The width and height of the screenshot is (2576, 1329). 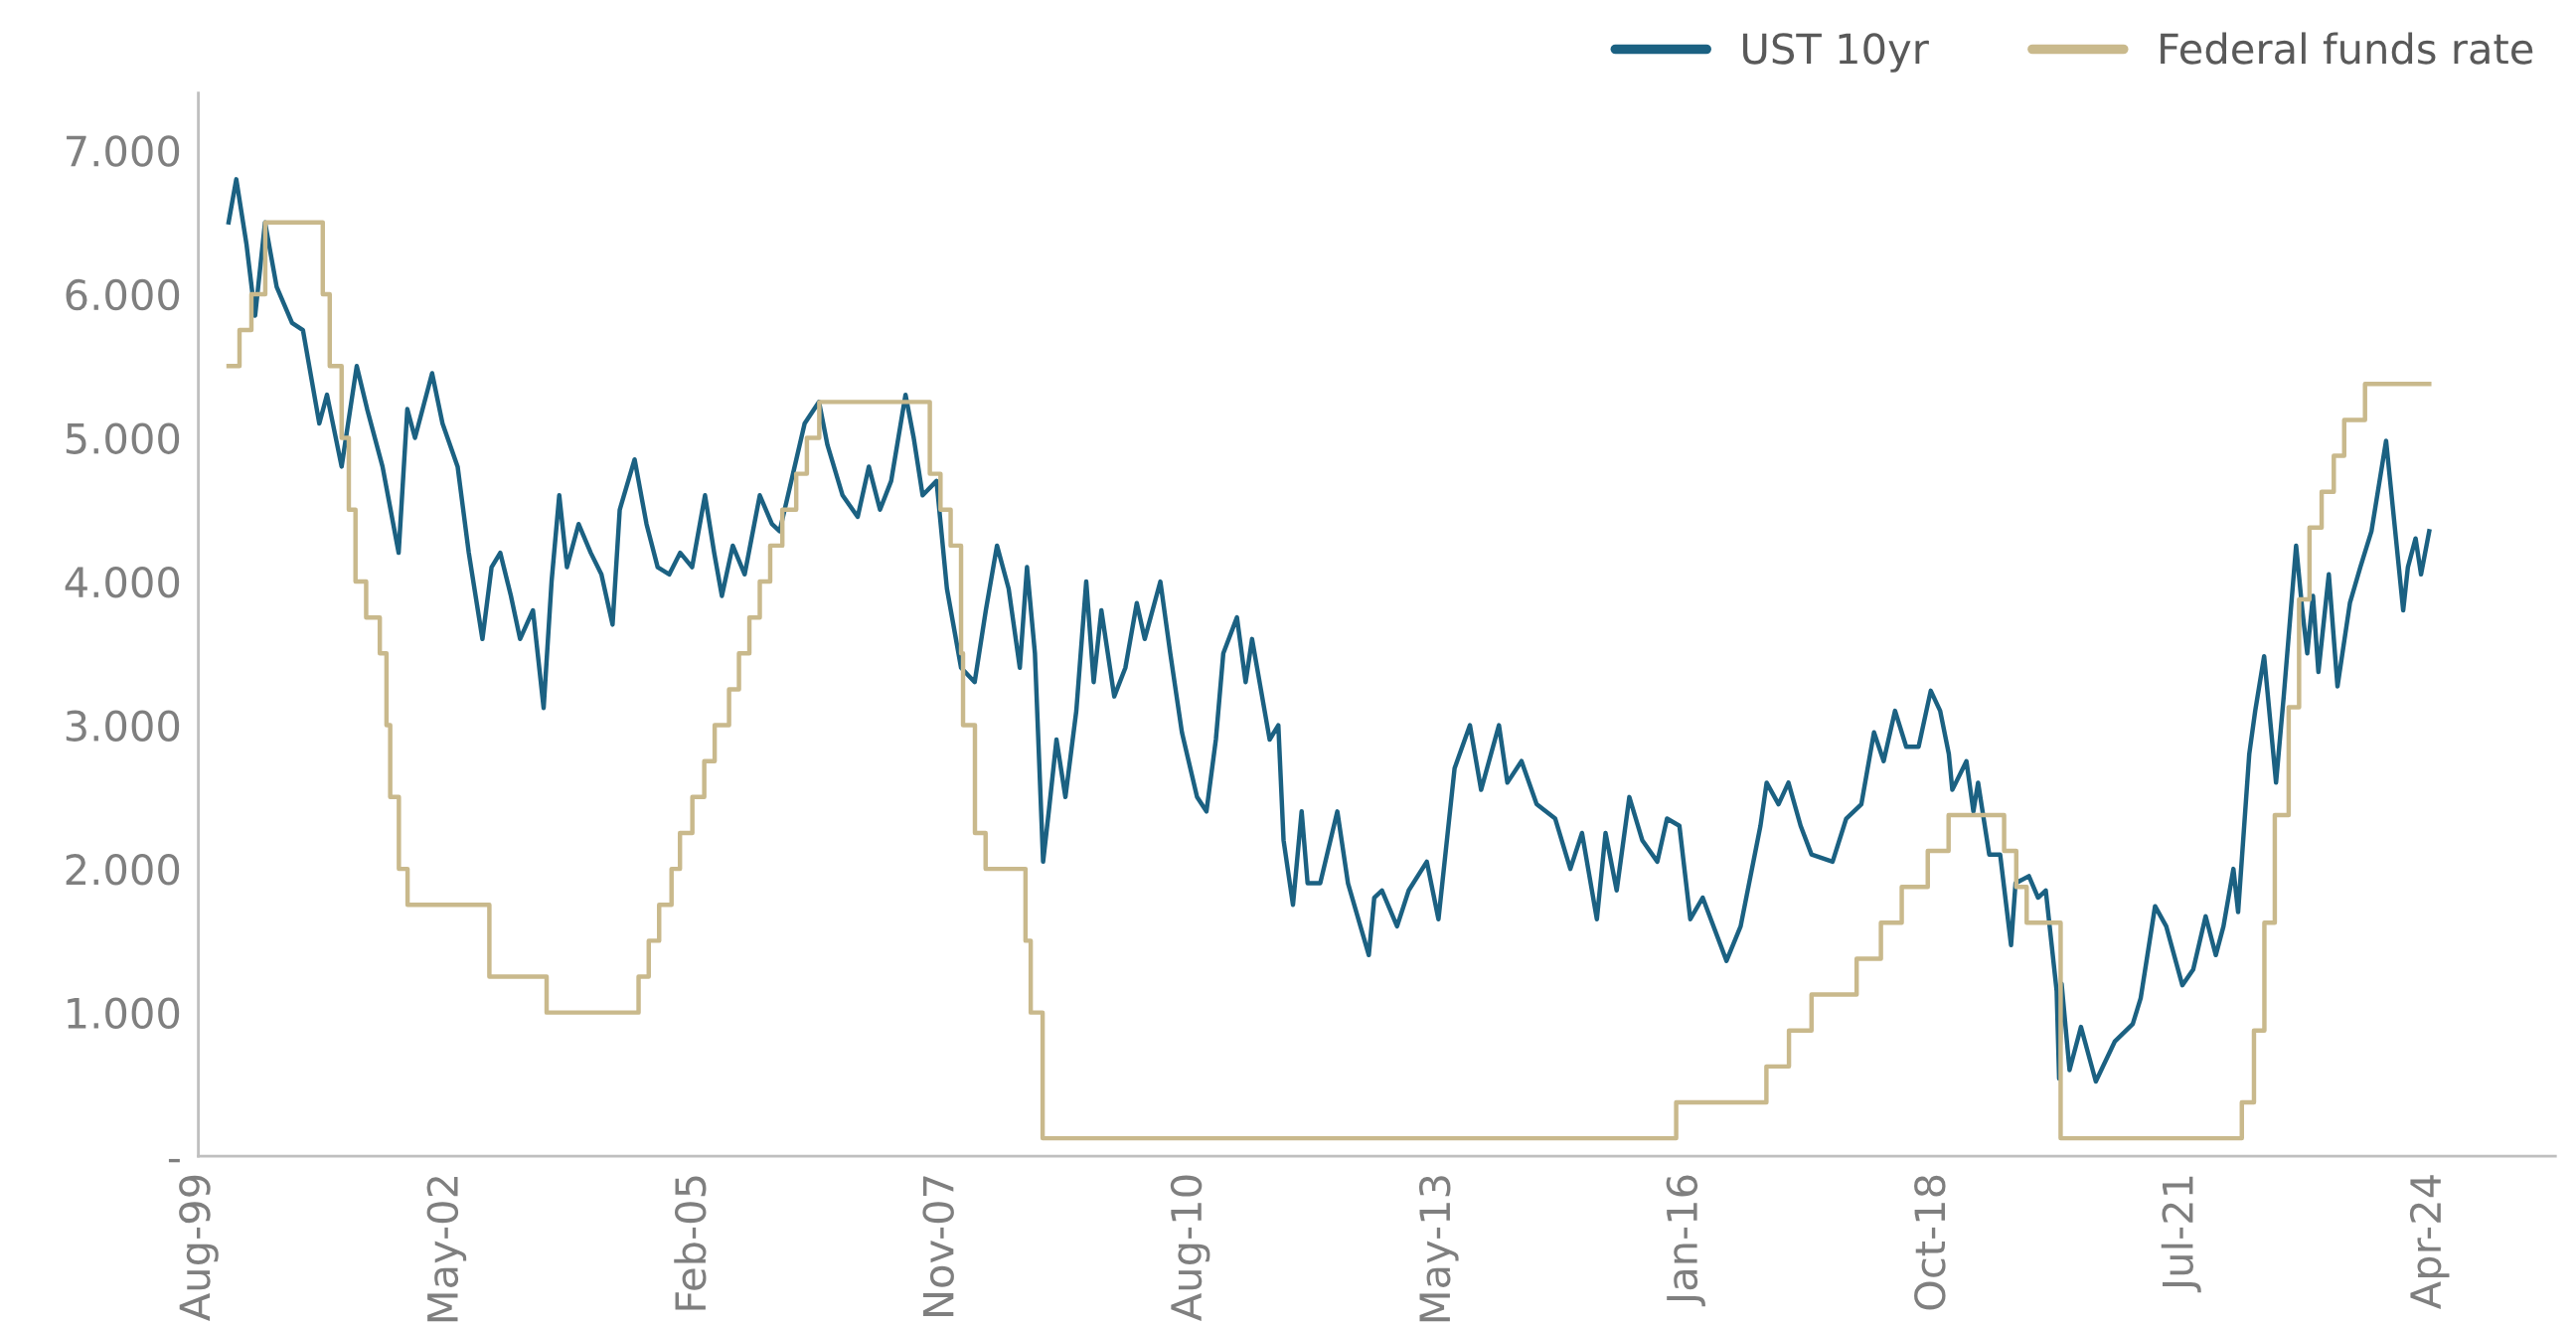 What do you see at coordinates (123, 870) in the screenshot?
I see `y-tick-label: 2.000` at bounding box center [123, 870].